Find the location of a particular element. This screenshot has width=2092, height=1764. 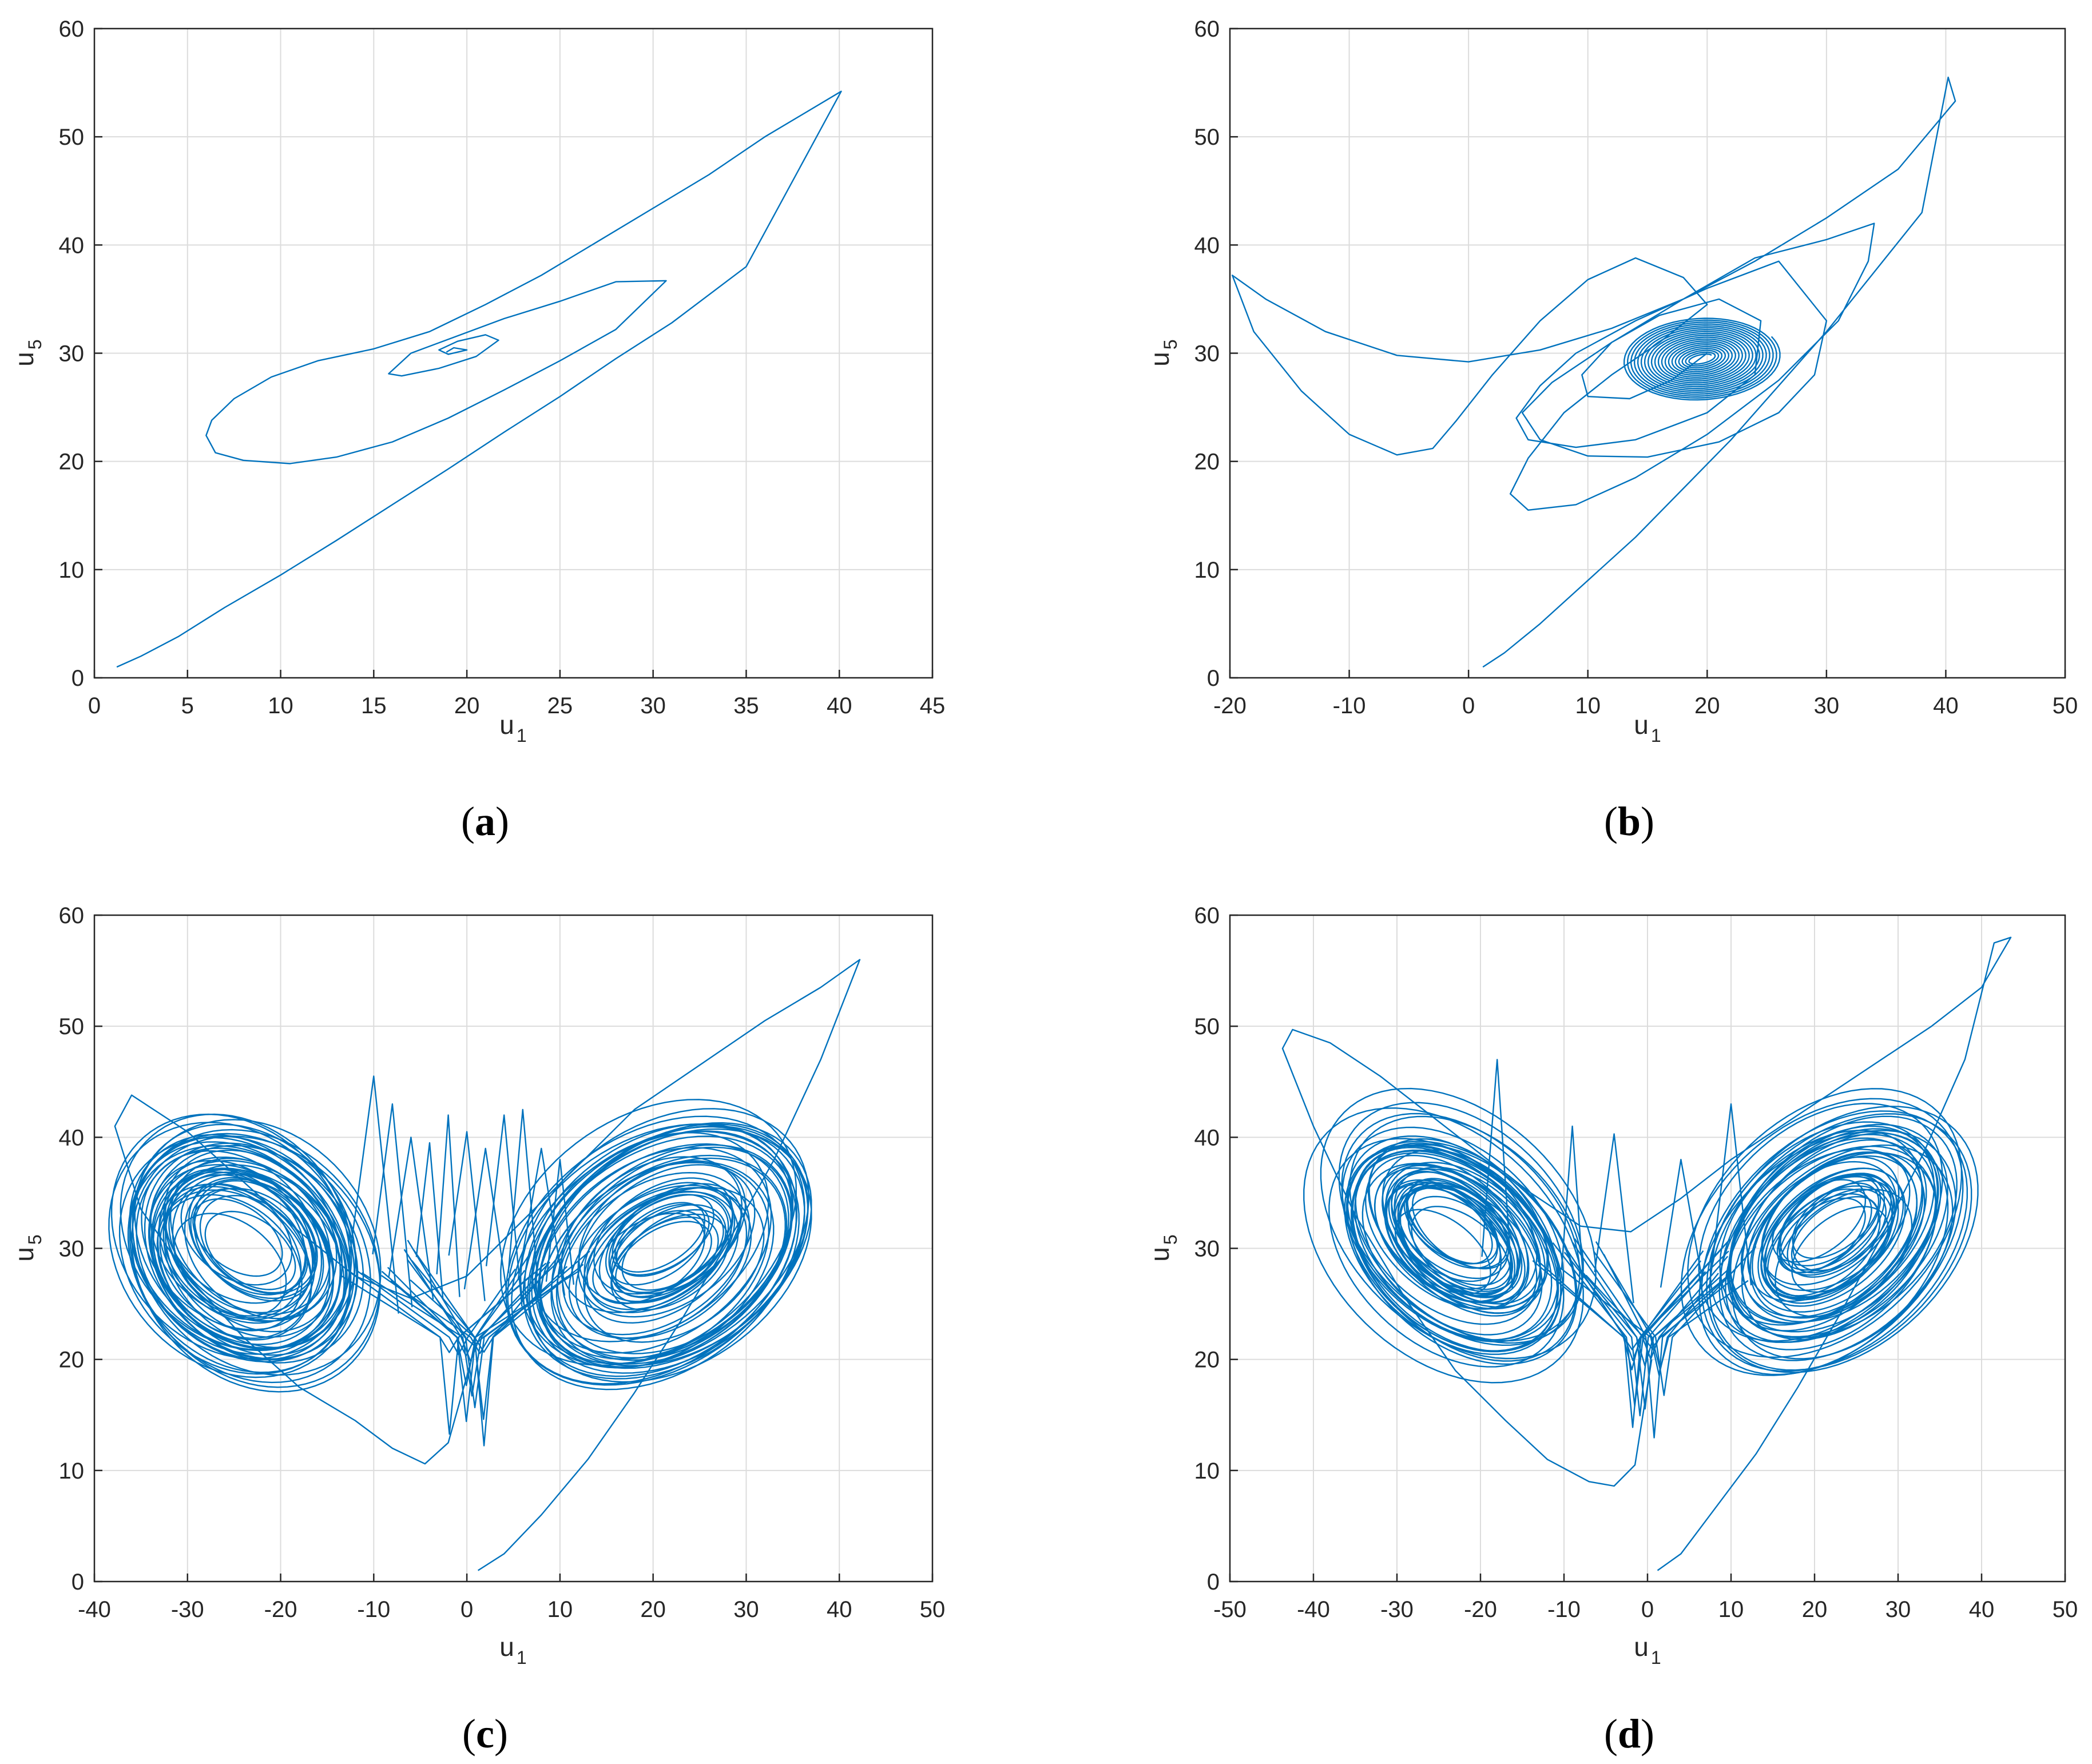

grid-lines is located at coordinates (513, 353).